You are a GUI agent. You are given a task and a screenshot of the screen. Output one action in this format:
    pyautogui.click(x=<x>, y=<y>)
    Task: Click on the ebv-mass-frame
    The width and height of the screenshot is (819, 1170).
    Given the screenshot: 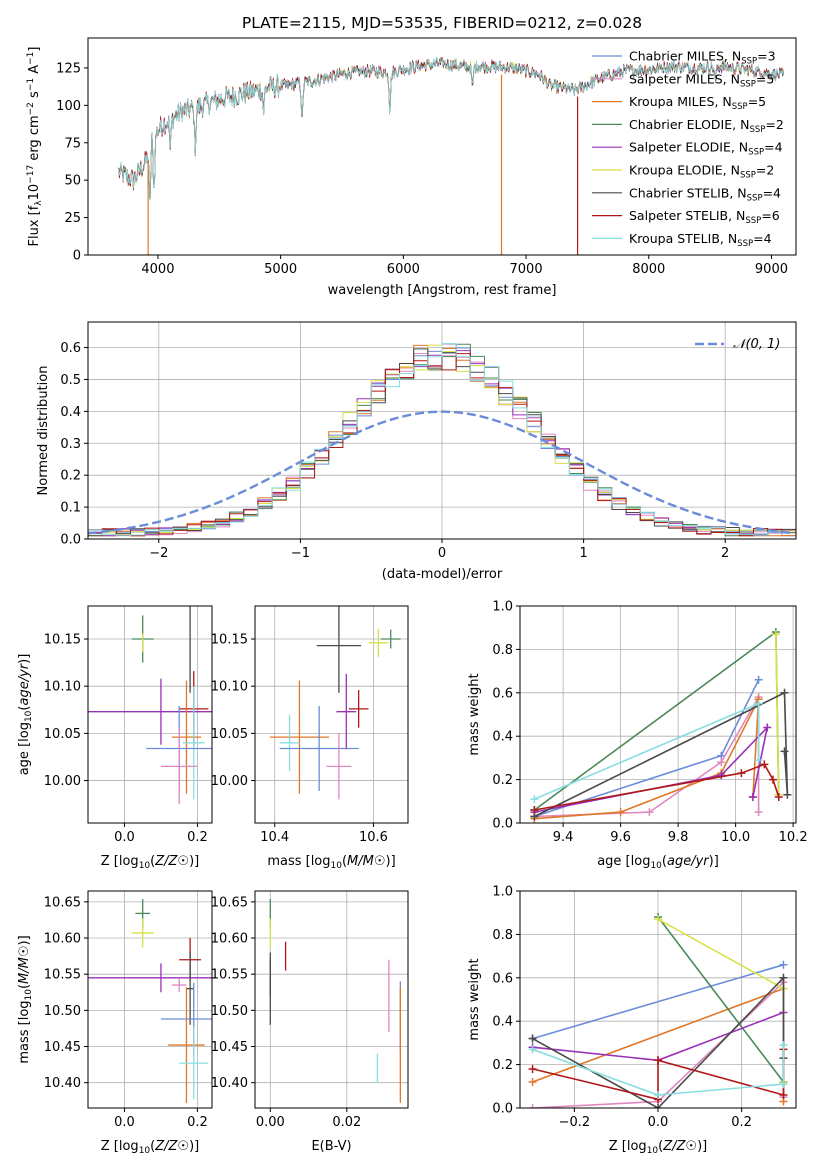 What is the action you would take?
    pyautogui.click(x=331, y=999)
    